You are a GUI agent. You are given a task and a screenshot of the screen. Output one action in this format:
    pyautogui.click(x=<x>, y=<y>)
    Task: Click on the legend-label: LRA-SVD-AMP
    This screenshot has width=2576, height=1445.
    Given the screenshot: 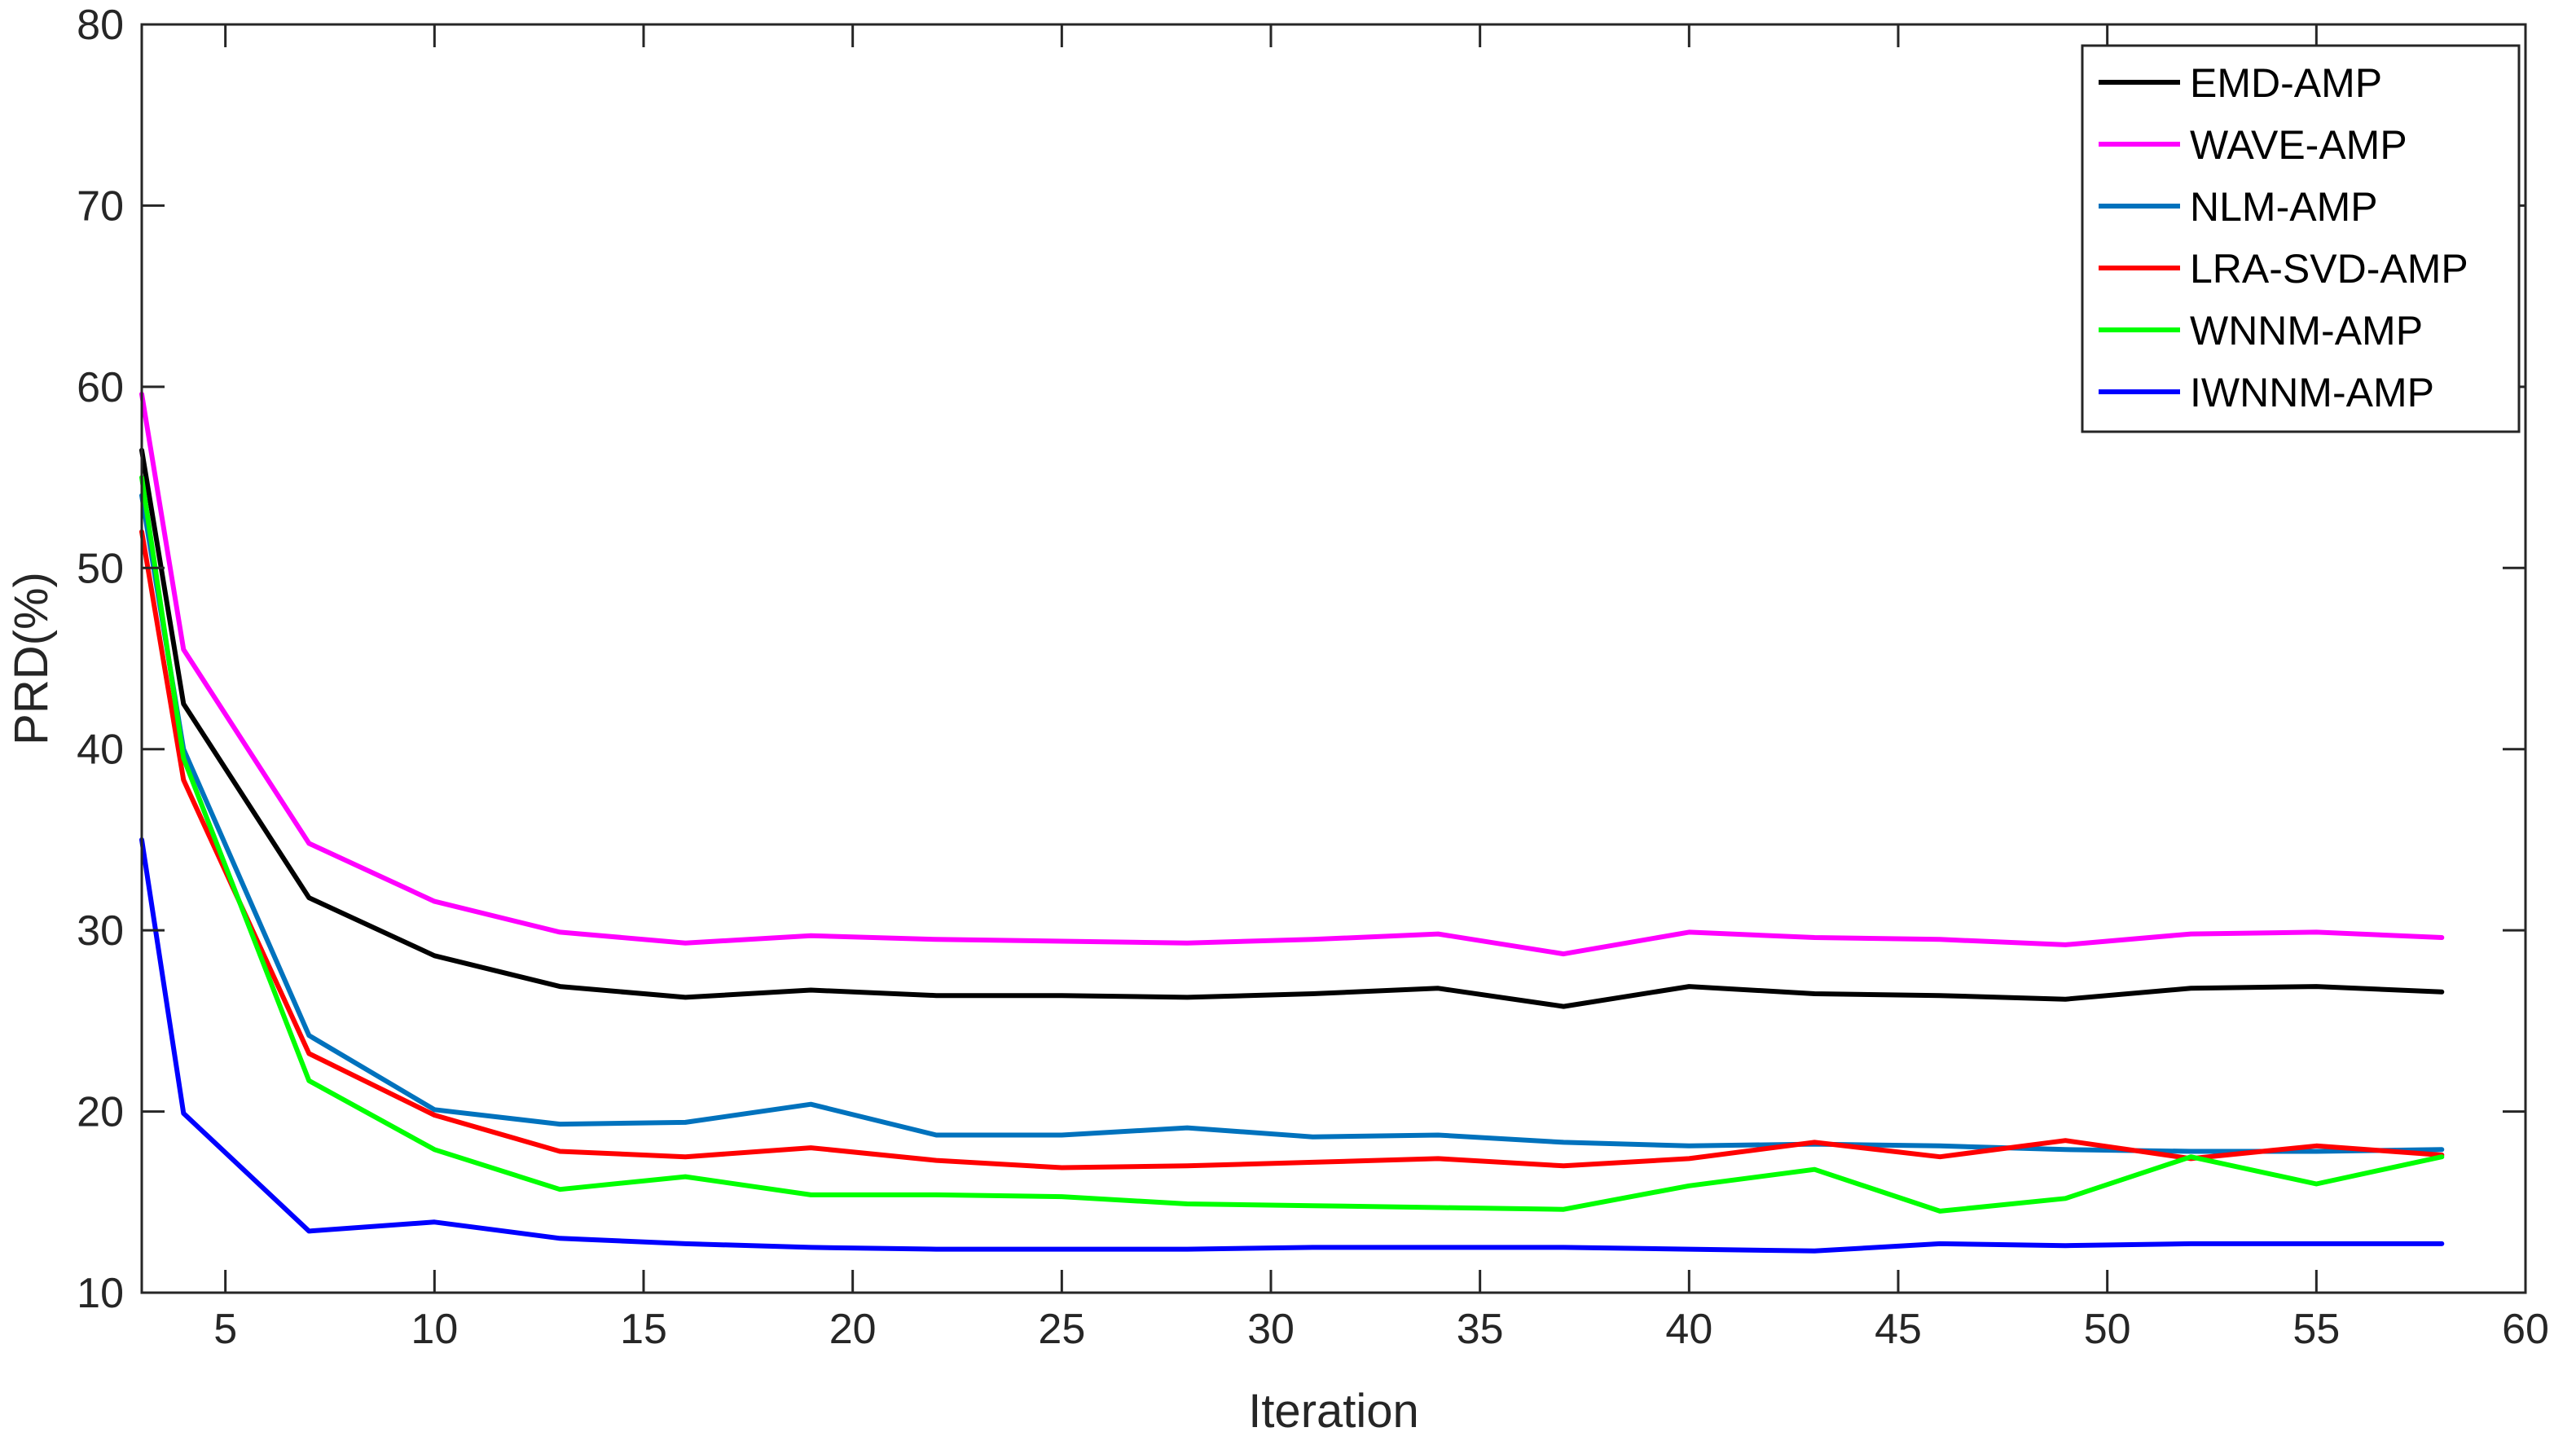 What is the action you would take?
    pyautogui.click(x=2329, y=269)
    